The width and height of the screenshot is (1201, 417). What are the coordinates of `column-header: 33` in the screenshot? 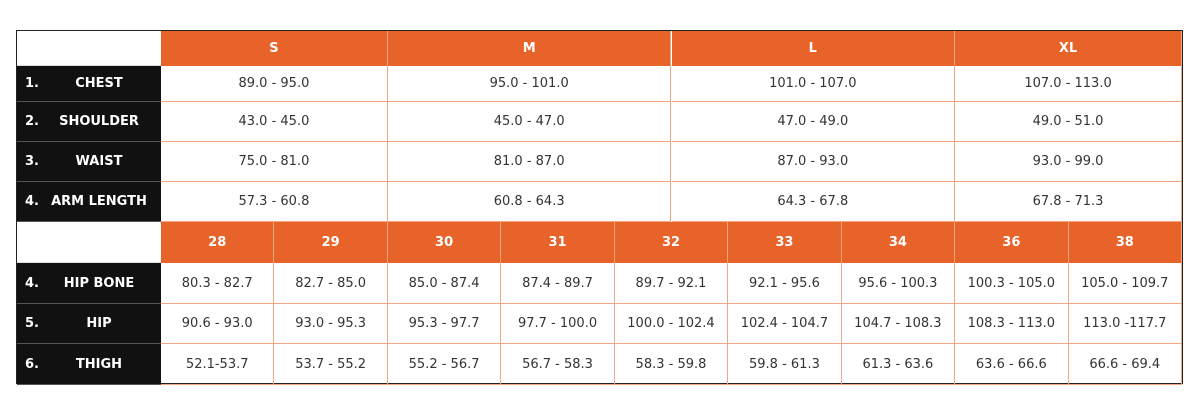 It's located at (785, 242).